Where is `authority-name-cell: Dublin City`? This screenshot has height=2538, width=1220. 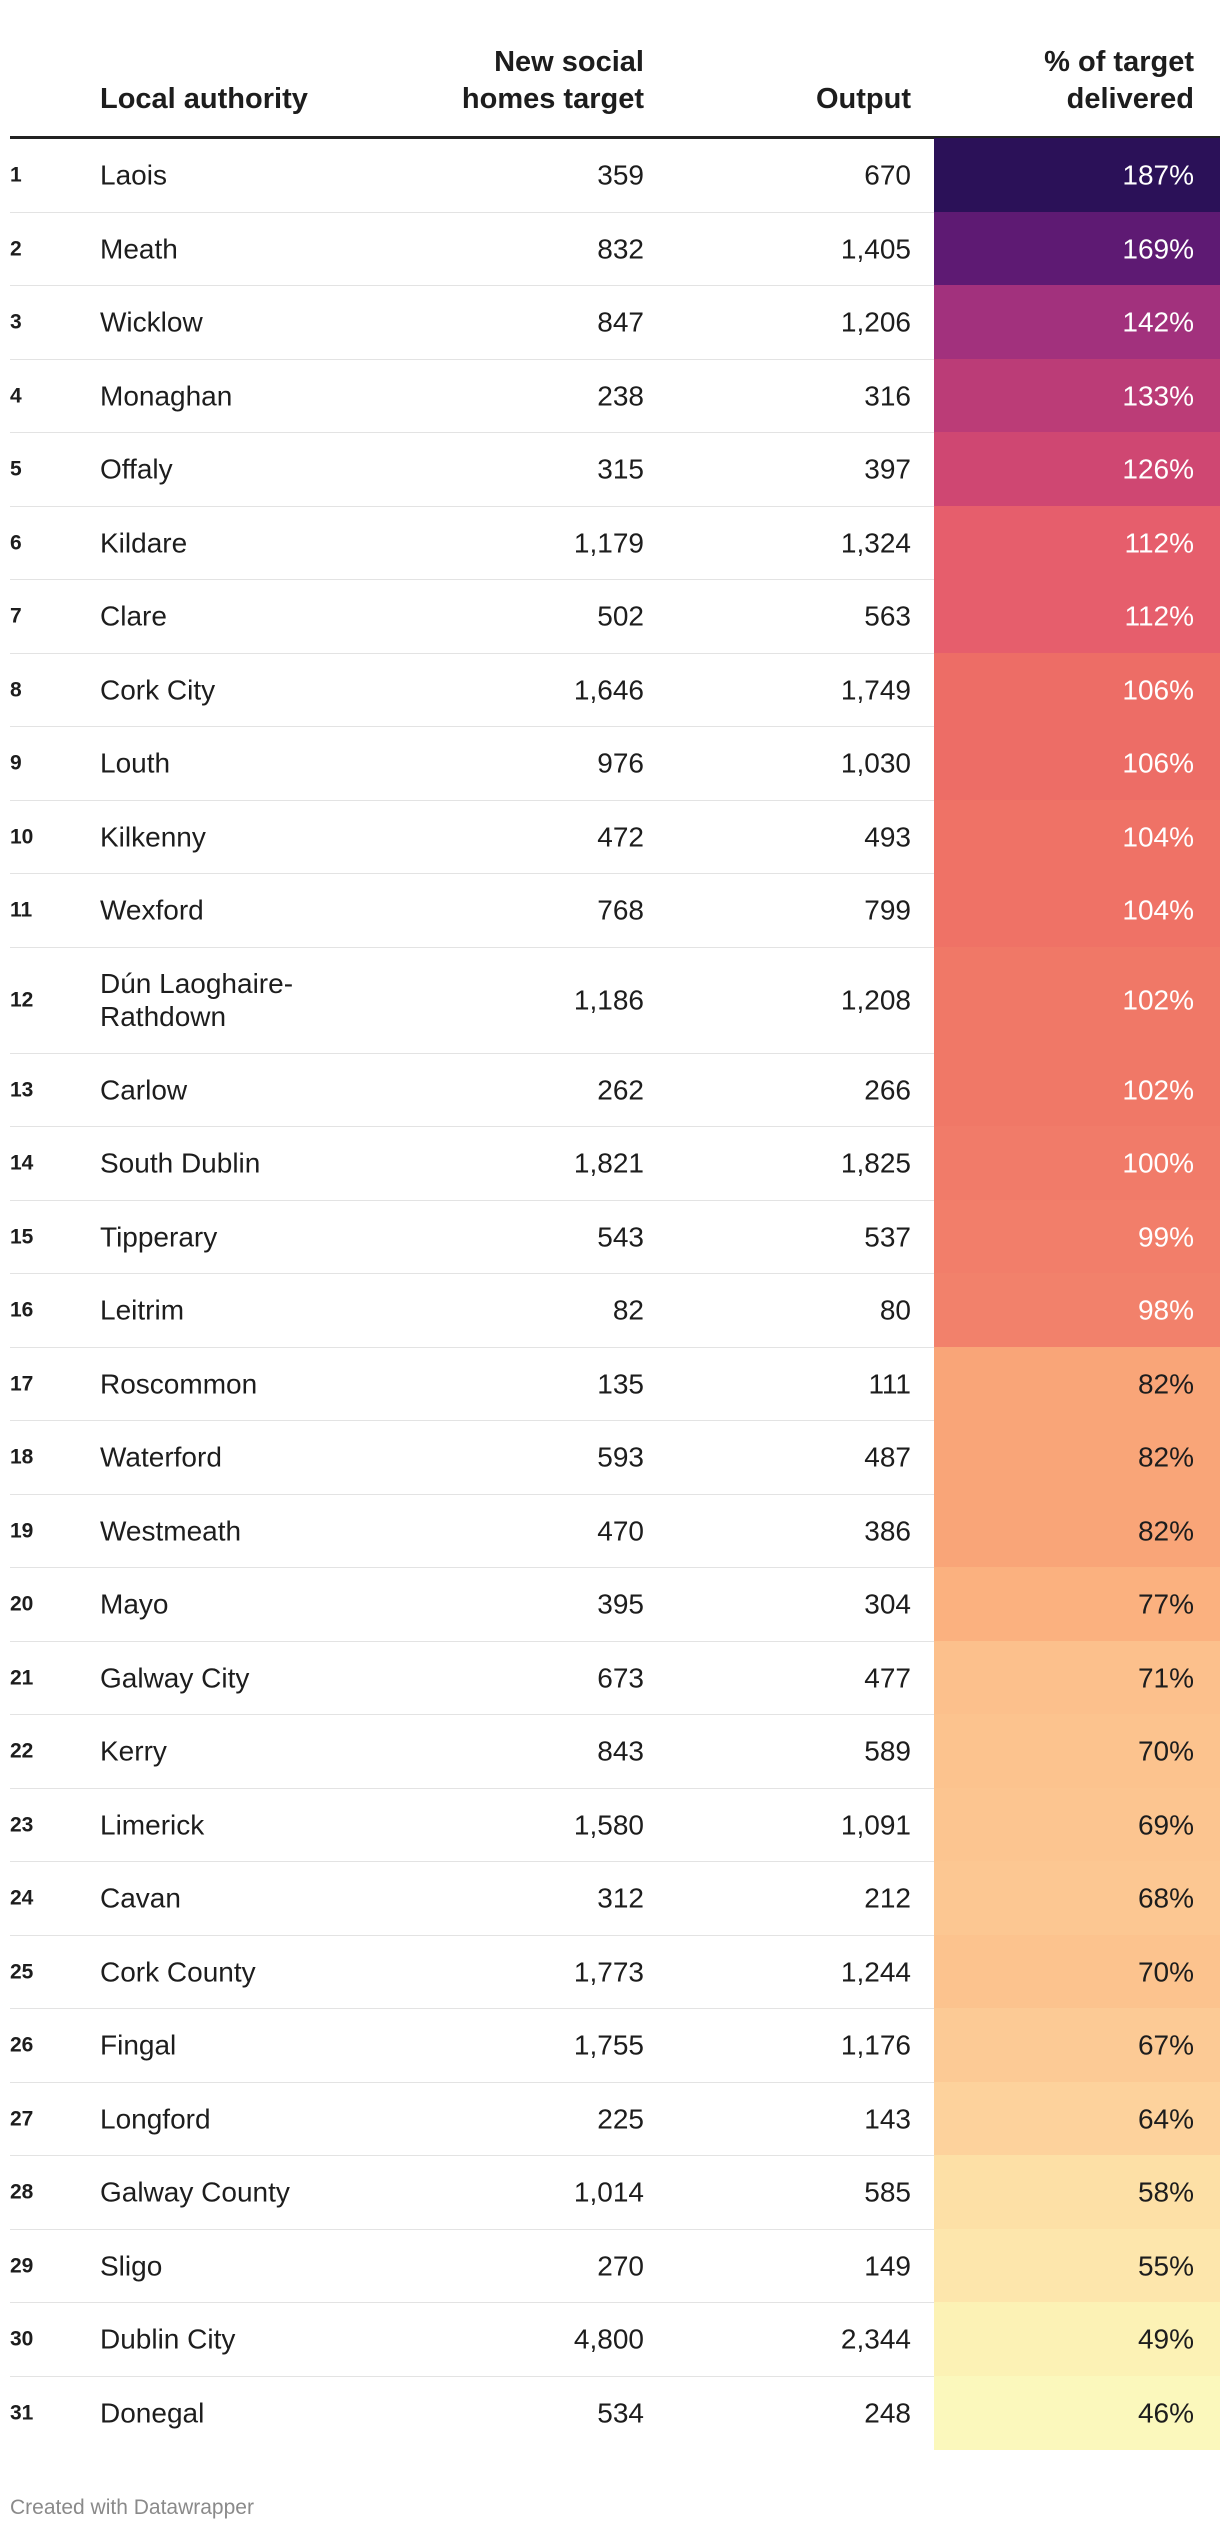
authority-name-cell: Dublin City is located at coordinates (168, 2339).